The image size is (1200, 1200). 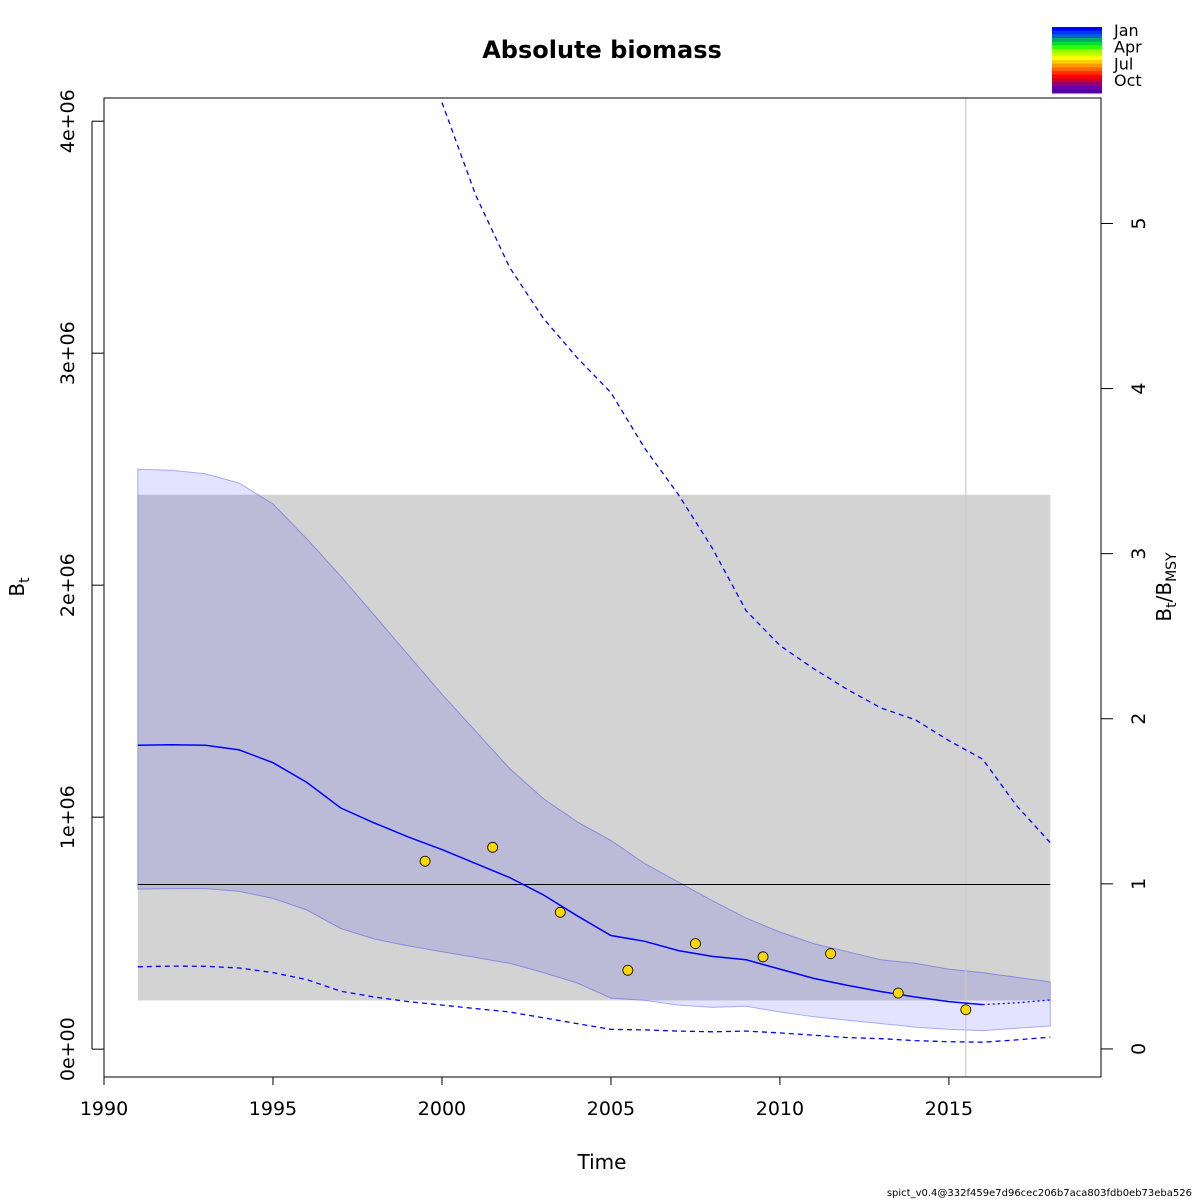 What do you see at coordinates (1139, 554) in the screenshot?
I see `y2-tick-label: 3` at bounding box center [1139, 554].